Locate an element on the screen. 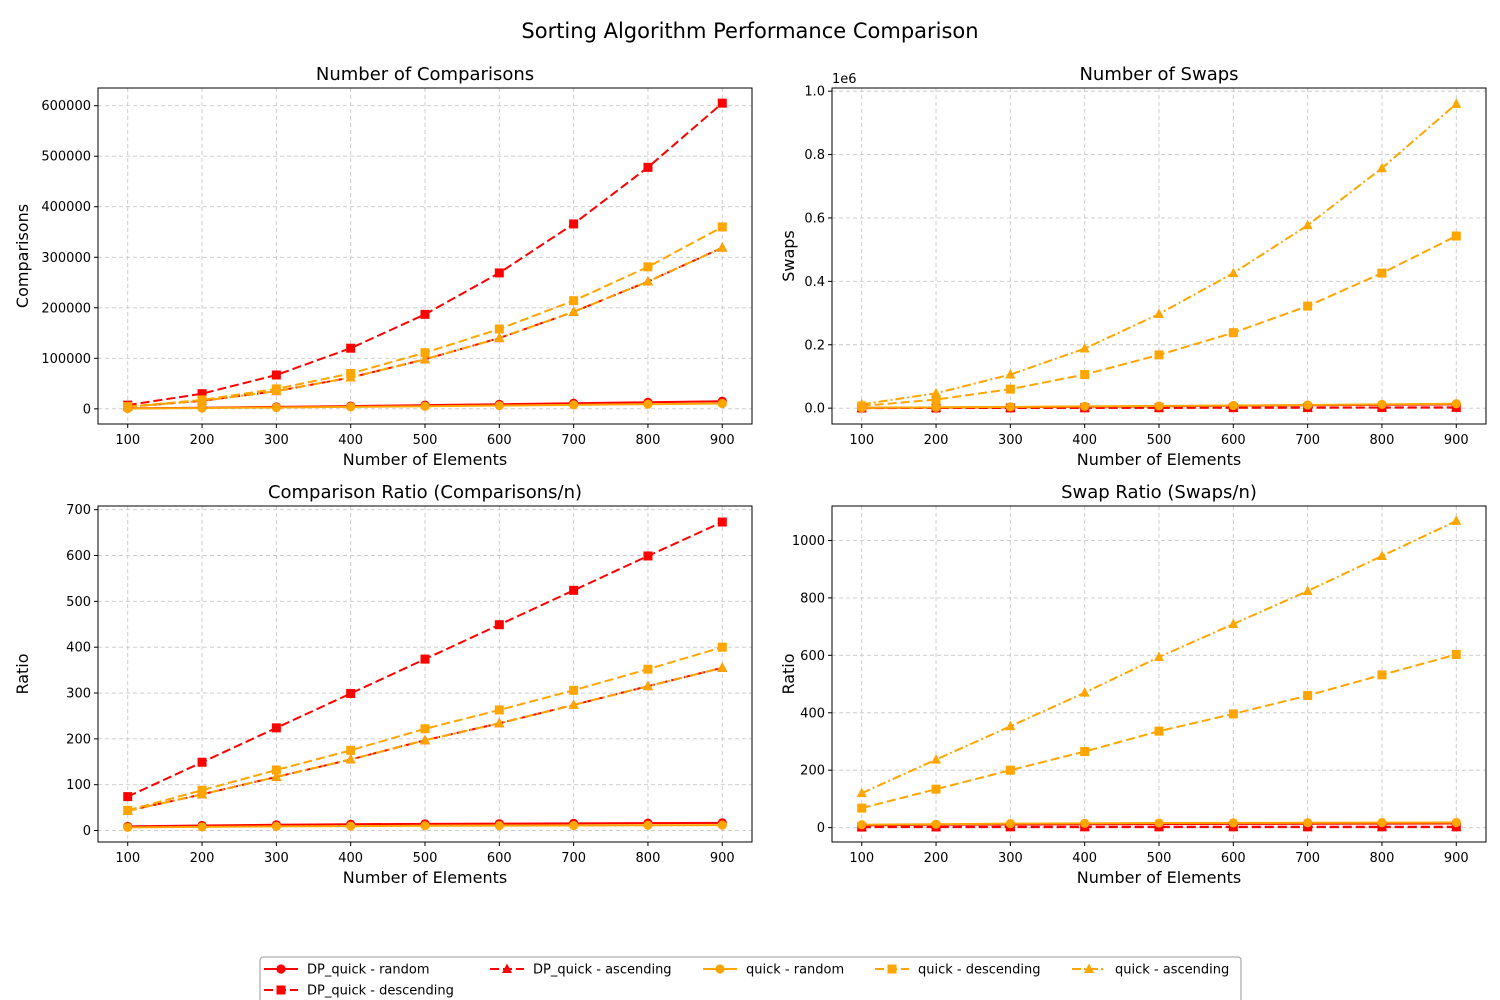 The height and width of the screenshot is (1000, 1500). y-tick-label: 500 is located at coordinates (78, 602).